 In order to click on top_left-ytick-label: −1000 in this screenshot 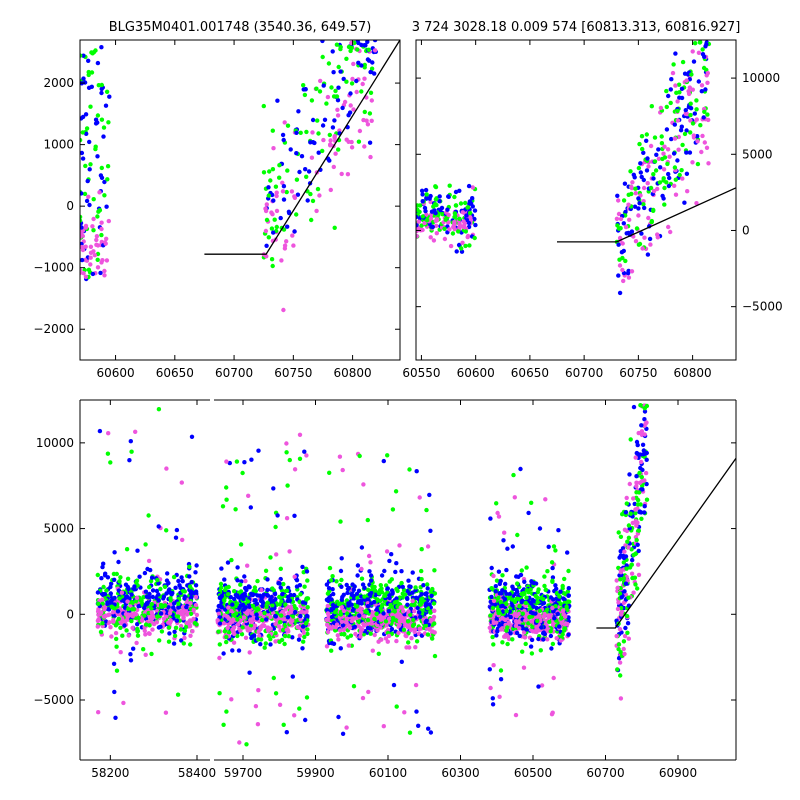, I will do `click(53, 268)`.